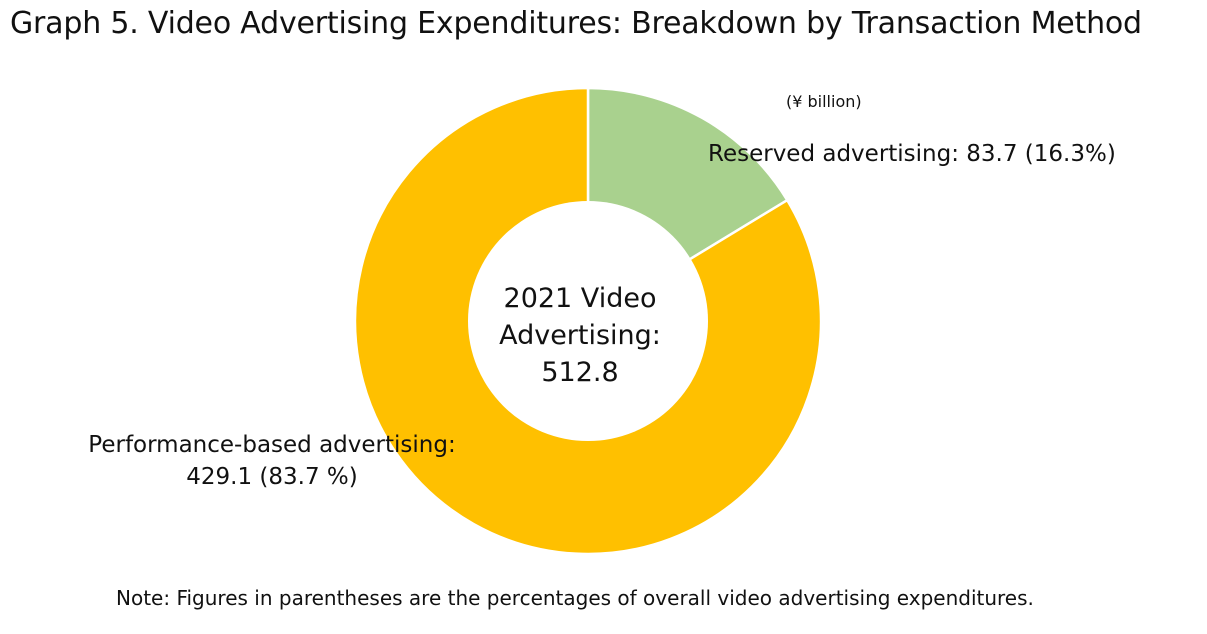  I want to click on center-label-line-1: 2021 Video, so click(580, 298).